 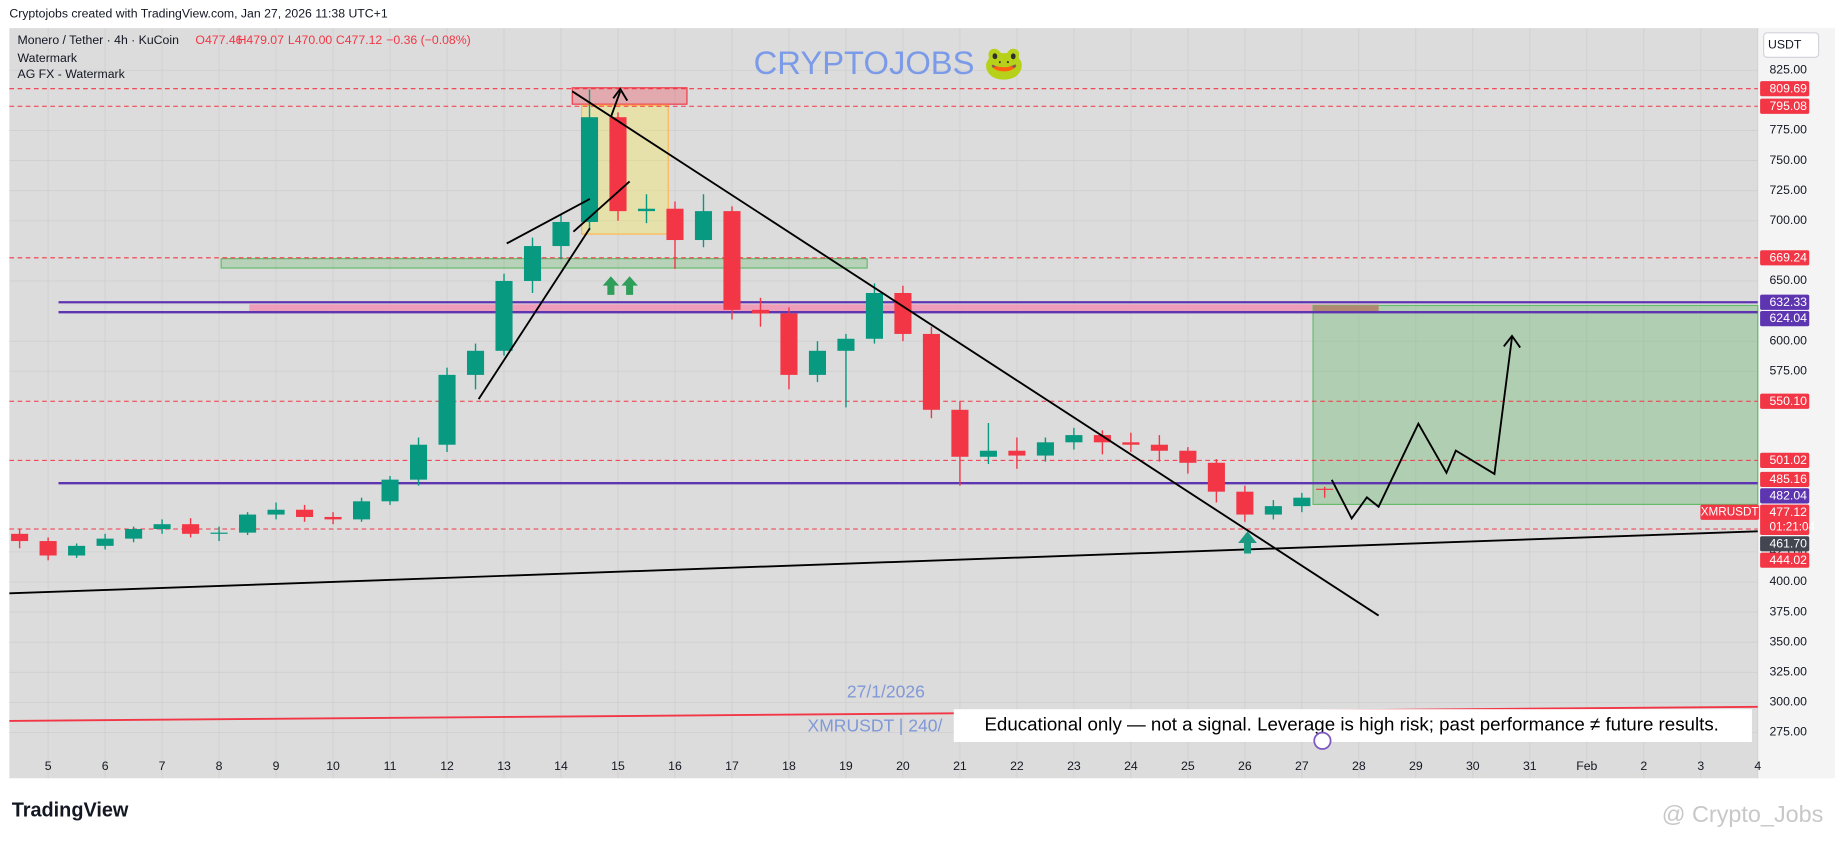 I want to click on footer-watermark: @ Crypto_Jobs, so click(x=1743, y=814).